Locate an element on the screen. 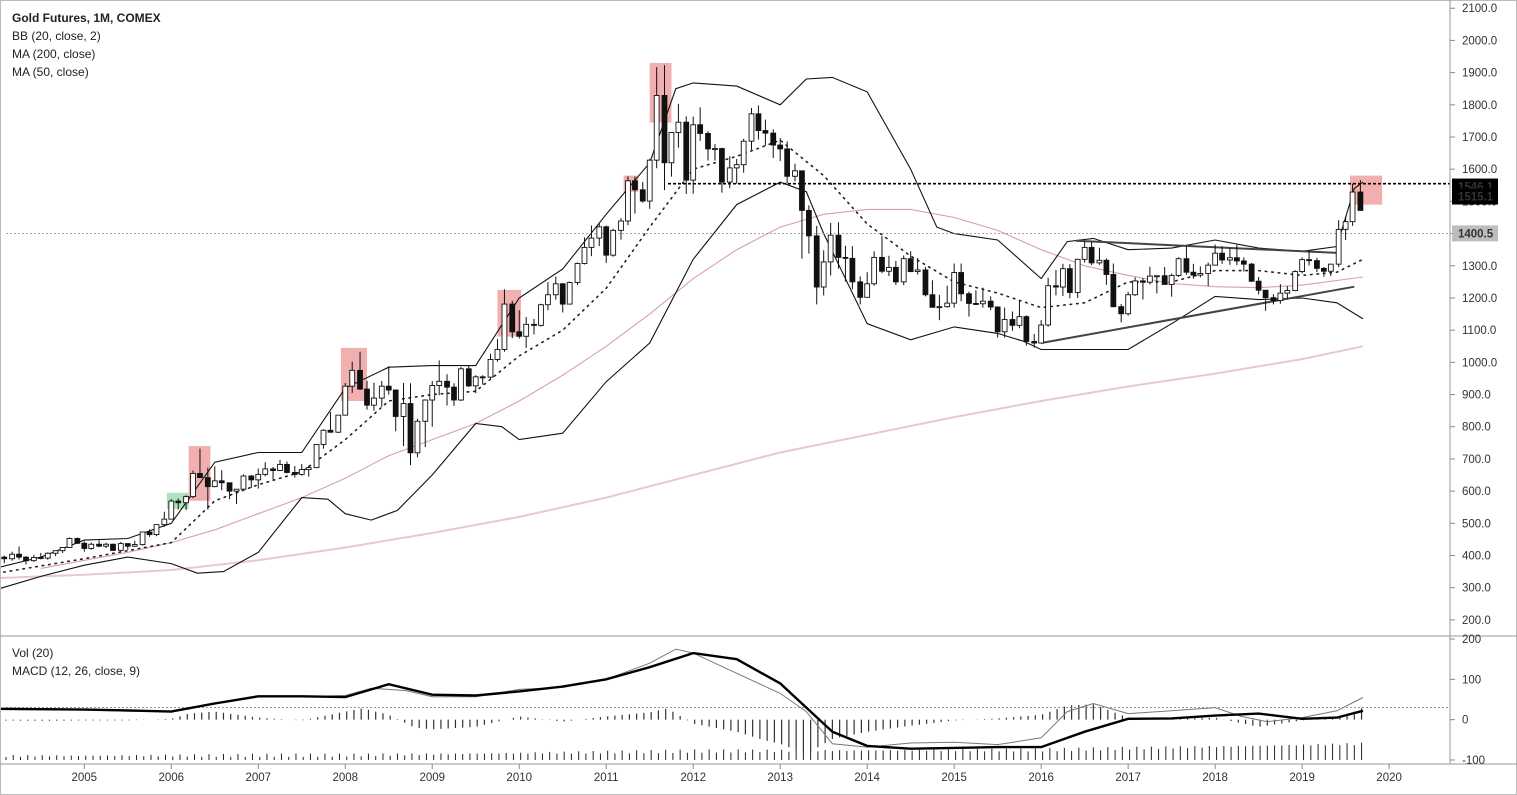 Image resolution: width=1517 pixels, height=795 pixels. y-tick-label: 1000.0 is located at coordinates (1479, 363).